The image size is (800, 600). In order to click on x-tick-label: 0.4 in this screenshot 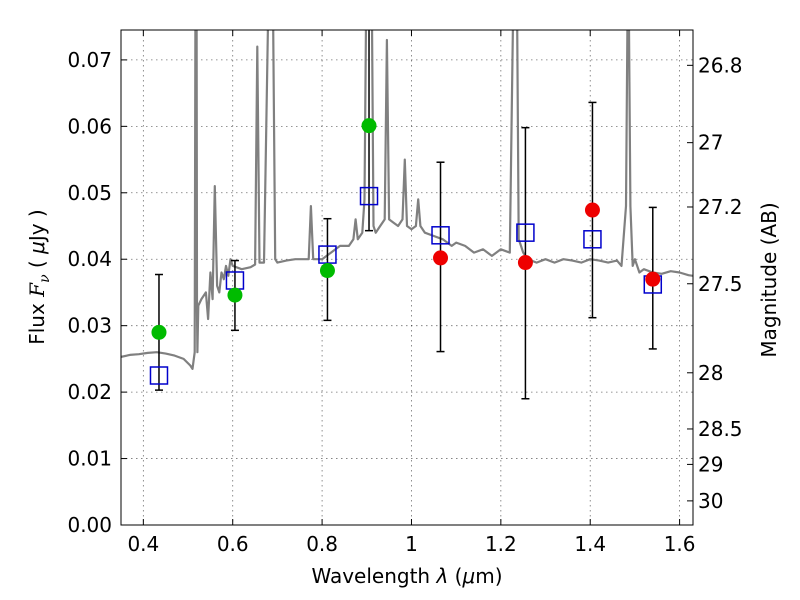, I will do `click(143, 544)`.